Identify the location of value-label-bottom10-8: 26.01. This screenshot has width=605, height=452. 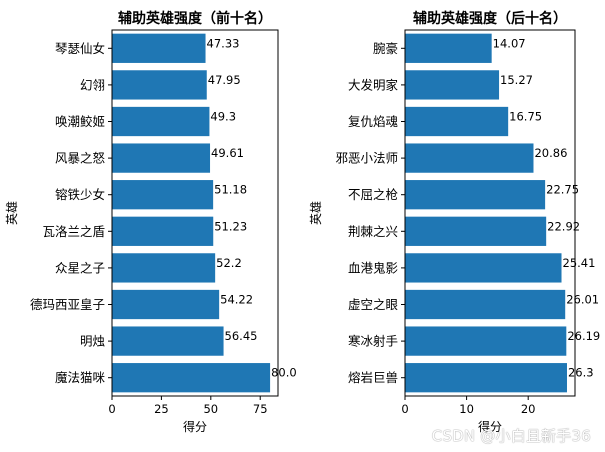
(582, 300).